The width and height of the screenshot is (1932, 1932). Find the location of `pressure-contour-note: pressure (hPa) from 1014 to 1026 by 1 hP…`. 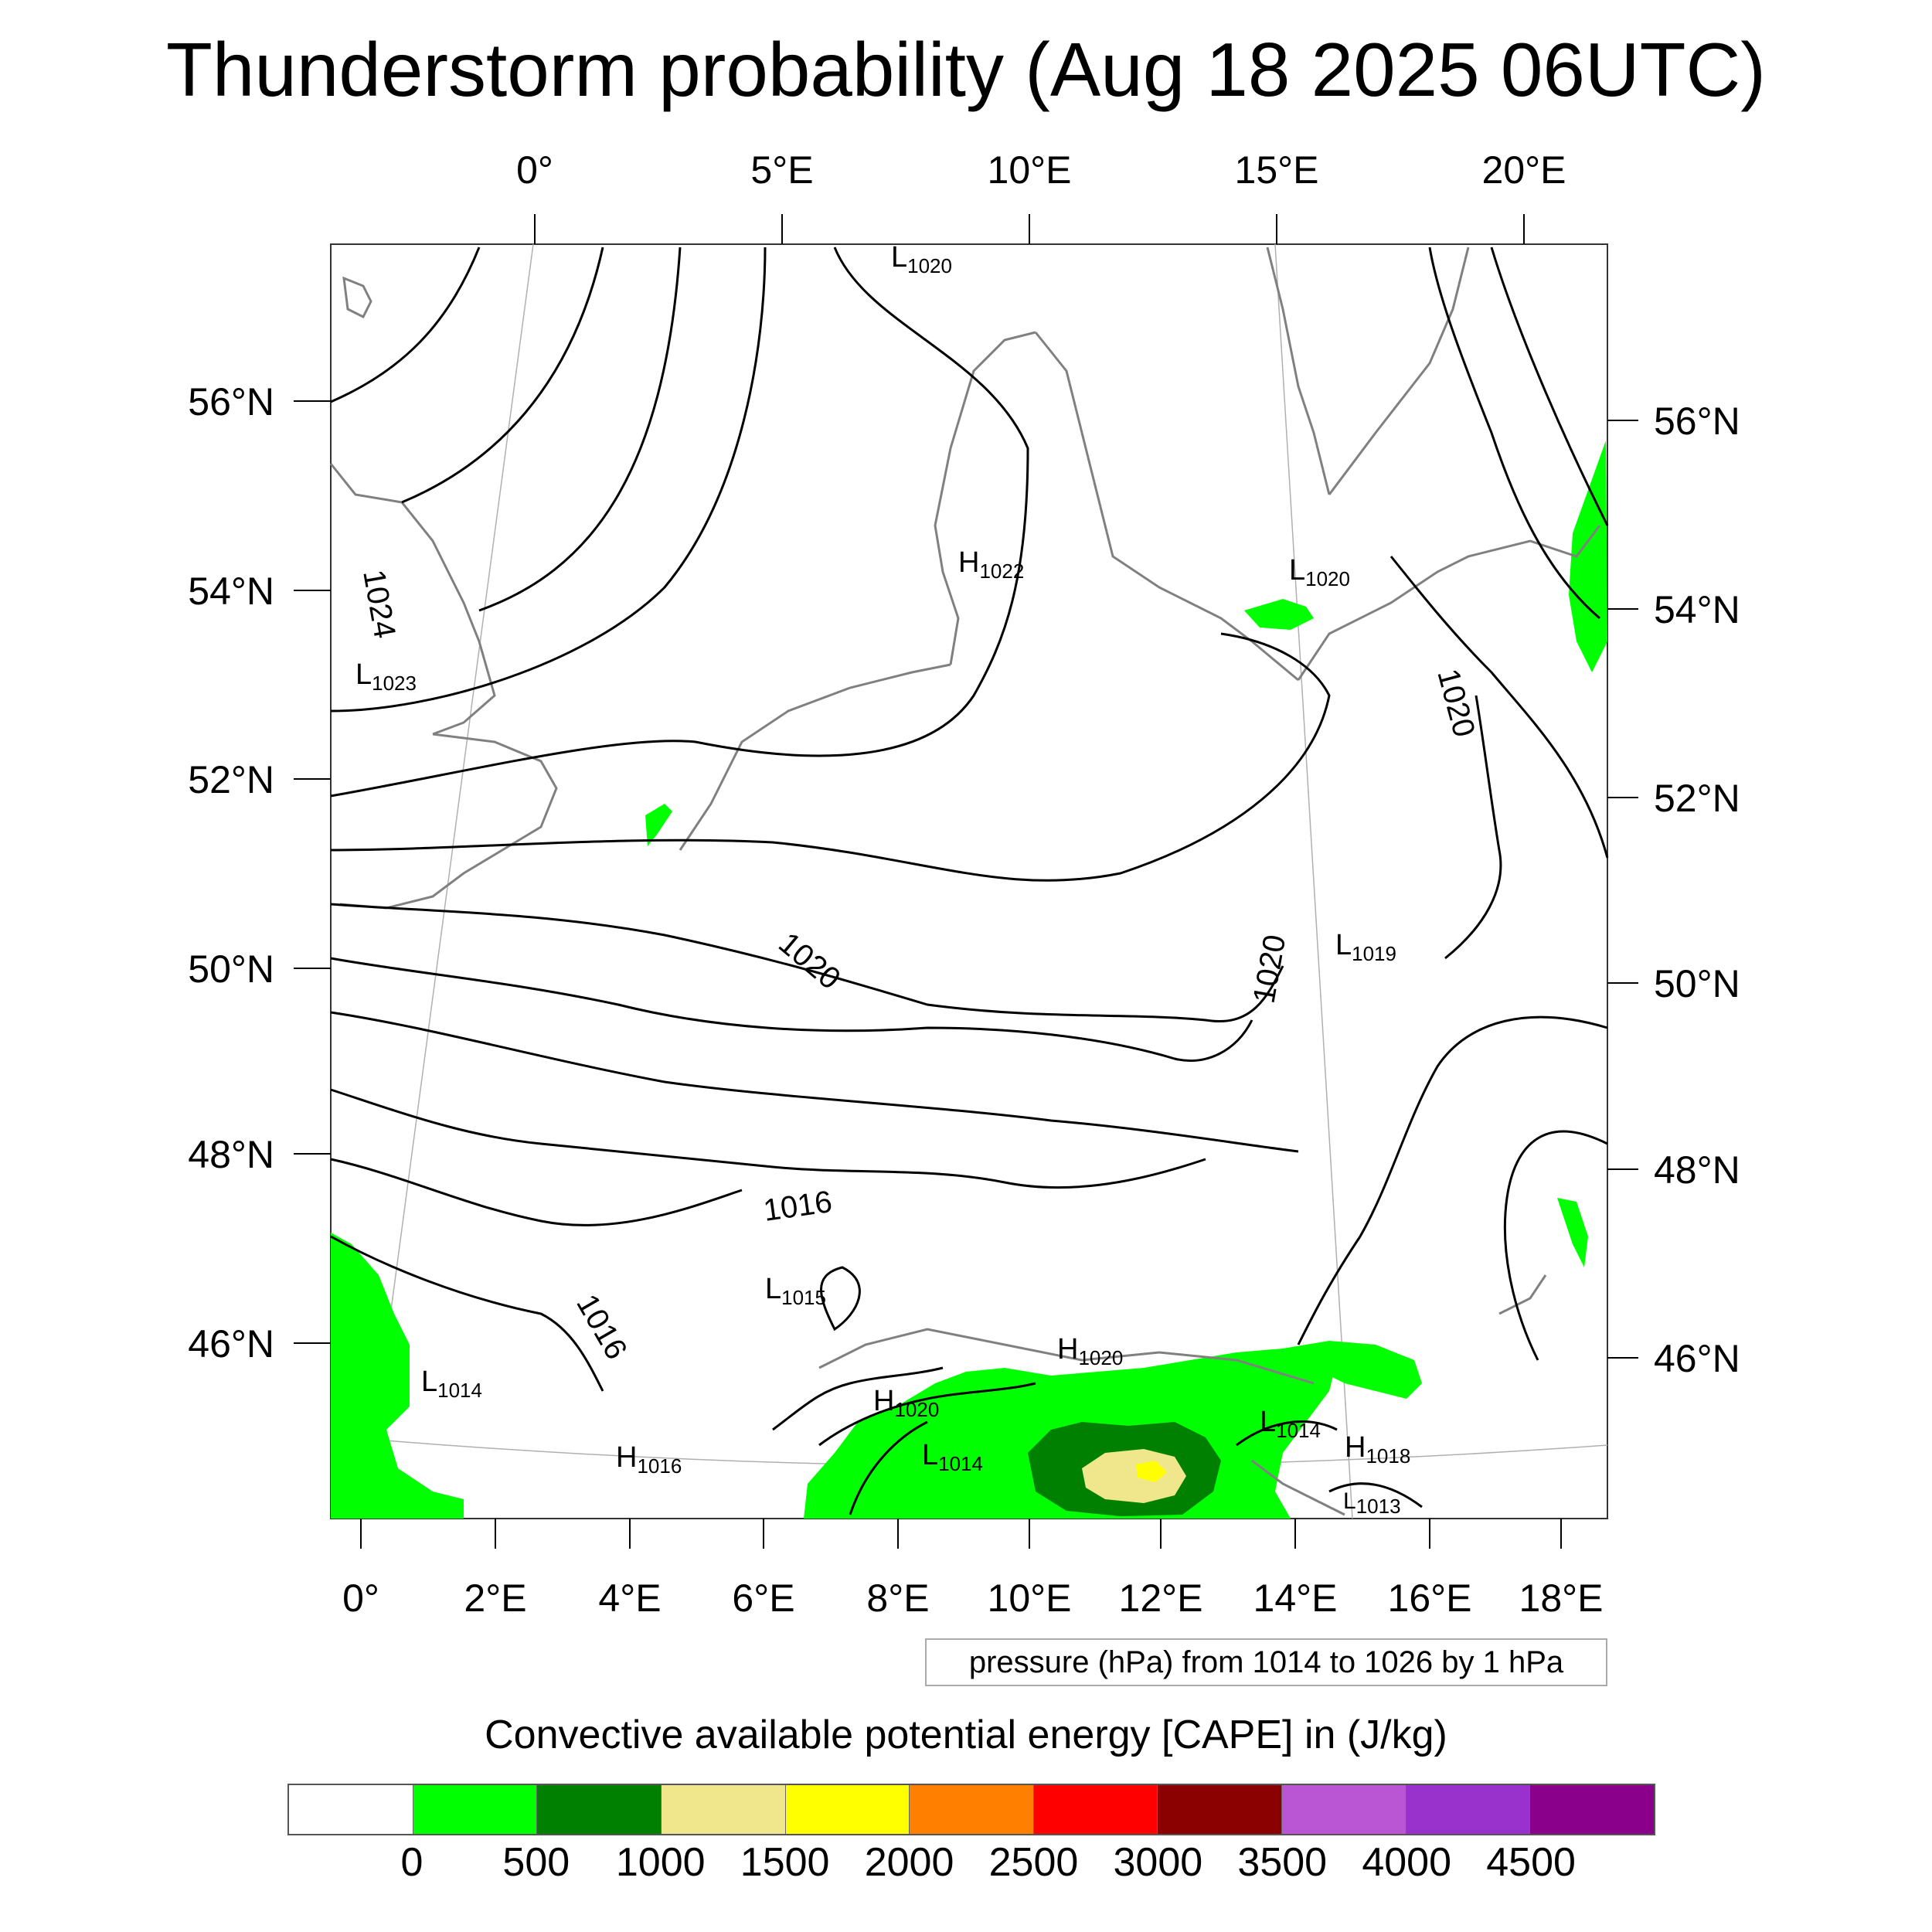

pressure-contour-note: pressure (hPa) from 1014 to 1026 by 1 hP… is located at coordinates (1266, 1662).